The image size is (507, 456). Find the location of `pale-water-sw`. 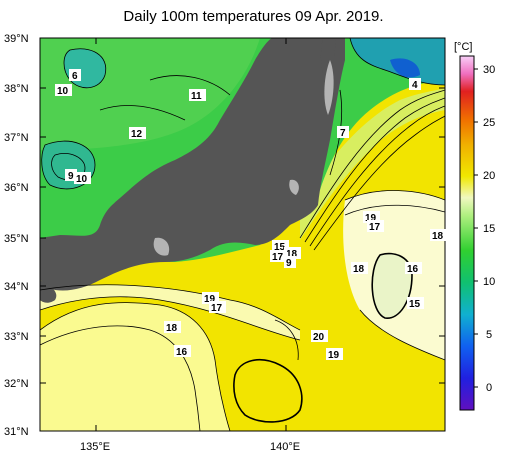

pale-water-sw is located at coordinates (135, 366).